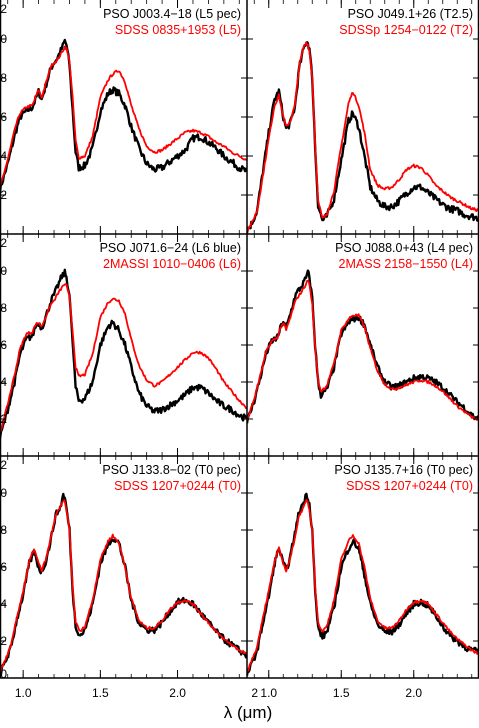 This screenshot has height=728, width=479. Describe the element at coordinates (172, 14) in the screenshot. I see `legend-target-label: PSO J003.4−18 (L5 pec)` at that location.